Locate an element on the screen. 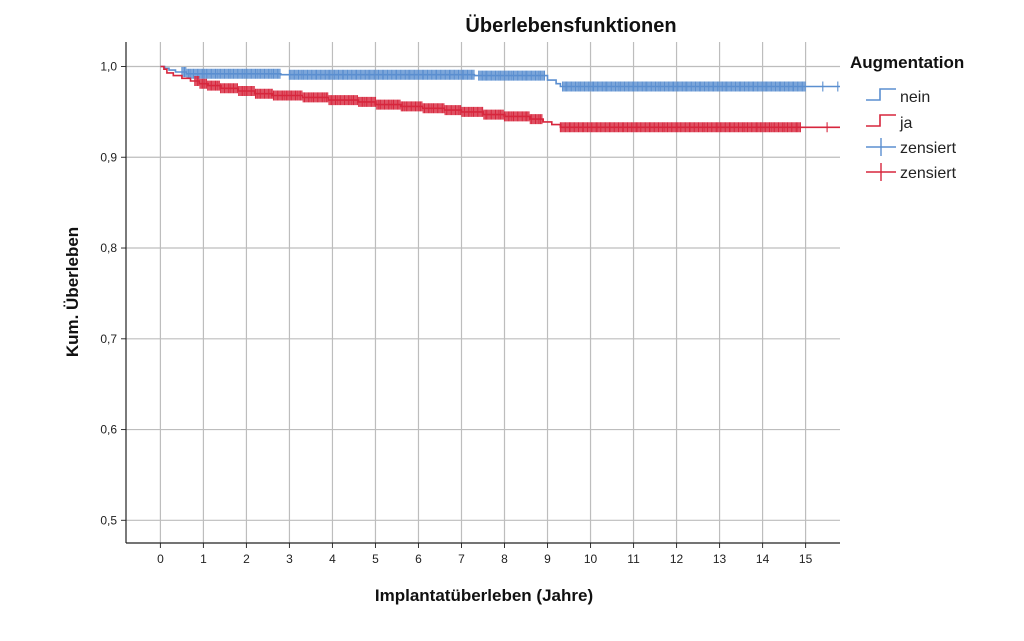 Image resolution: width=1024 pixels, height=641 pixels. x-tick-label: 1 is located at coordinates (203, 559).